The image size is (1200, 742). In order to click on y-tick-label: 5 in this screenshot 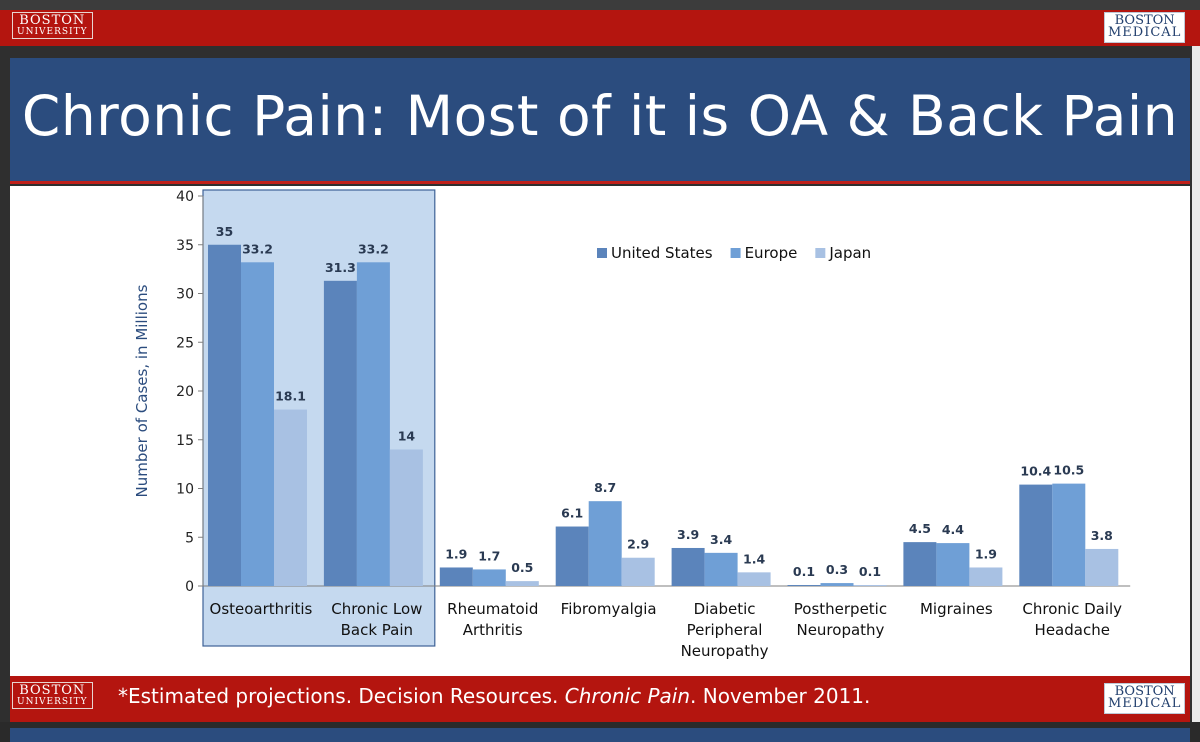, I will do `click(189, 538)`.